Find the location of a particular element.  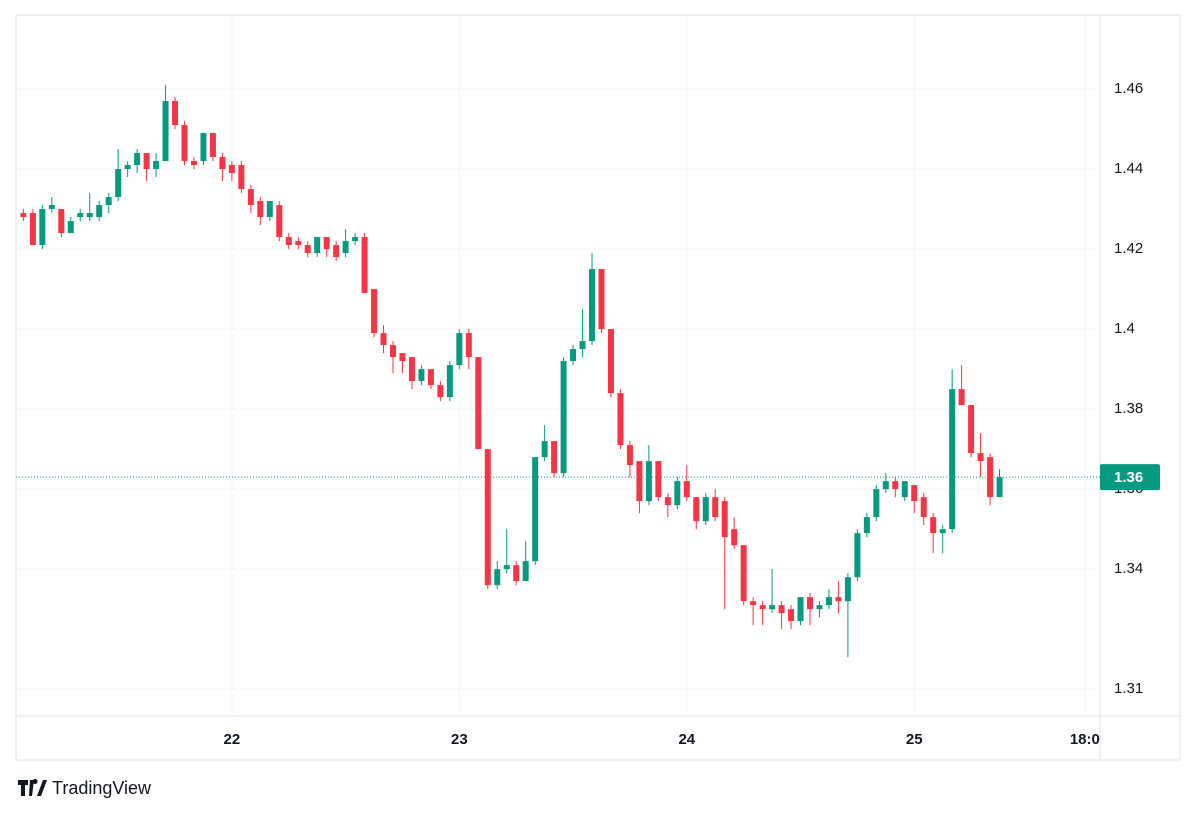

x-tick-label: 25 is located at coordinates (914, 739).